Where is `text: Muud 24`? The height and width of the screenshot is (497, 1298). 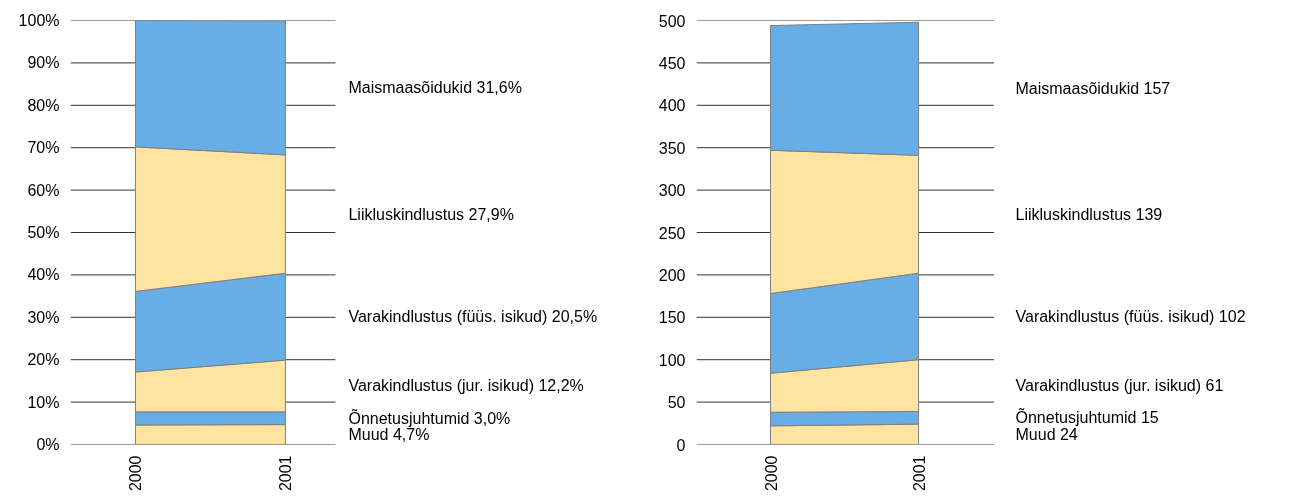
text: Muud 24 is located at coordinates (1046, 434).